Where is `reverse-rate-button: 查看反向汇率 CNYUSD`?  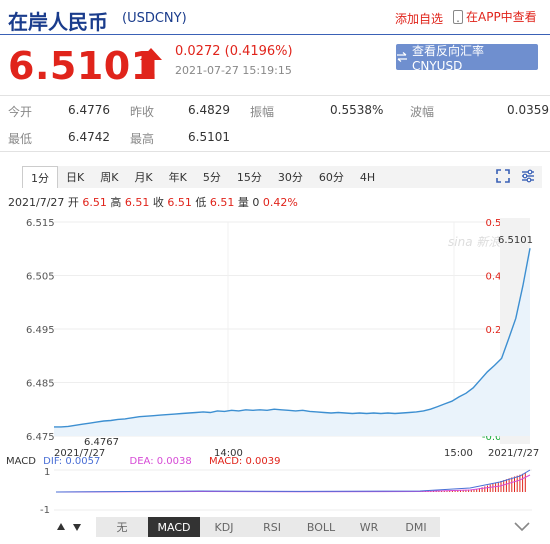
reverse-rate-button: 查看反向汇率 CNYUSD is located at coordinates (467, 58).